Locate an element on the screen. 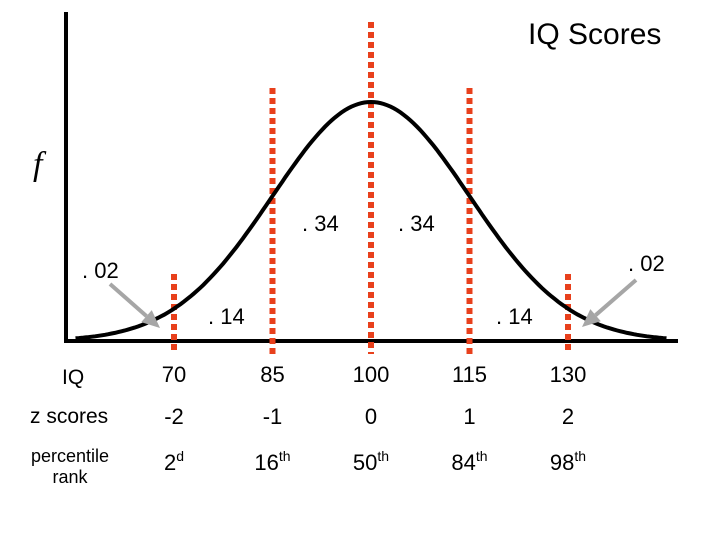 This screenshot has width=720, height=540. proportion-right-center: . 34 is located at coordinates (416, 223).